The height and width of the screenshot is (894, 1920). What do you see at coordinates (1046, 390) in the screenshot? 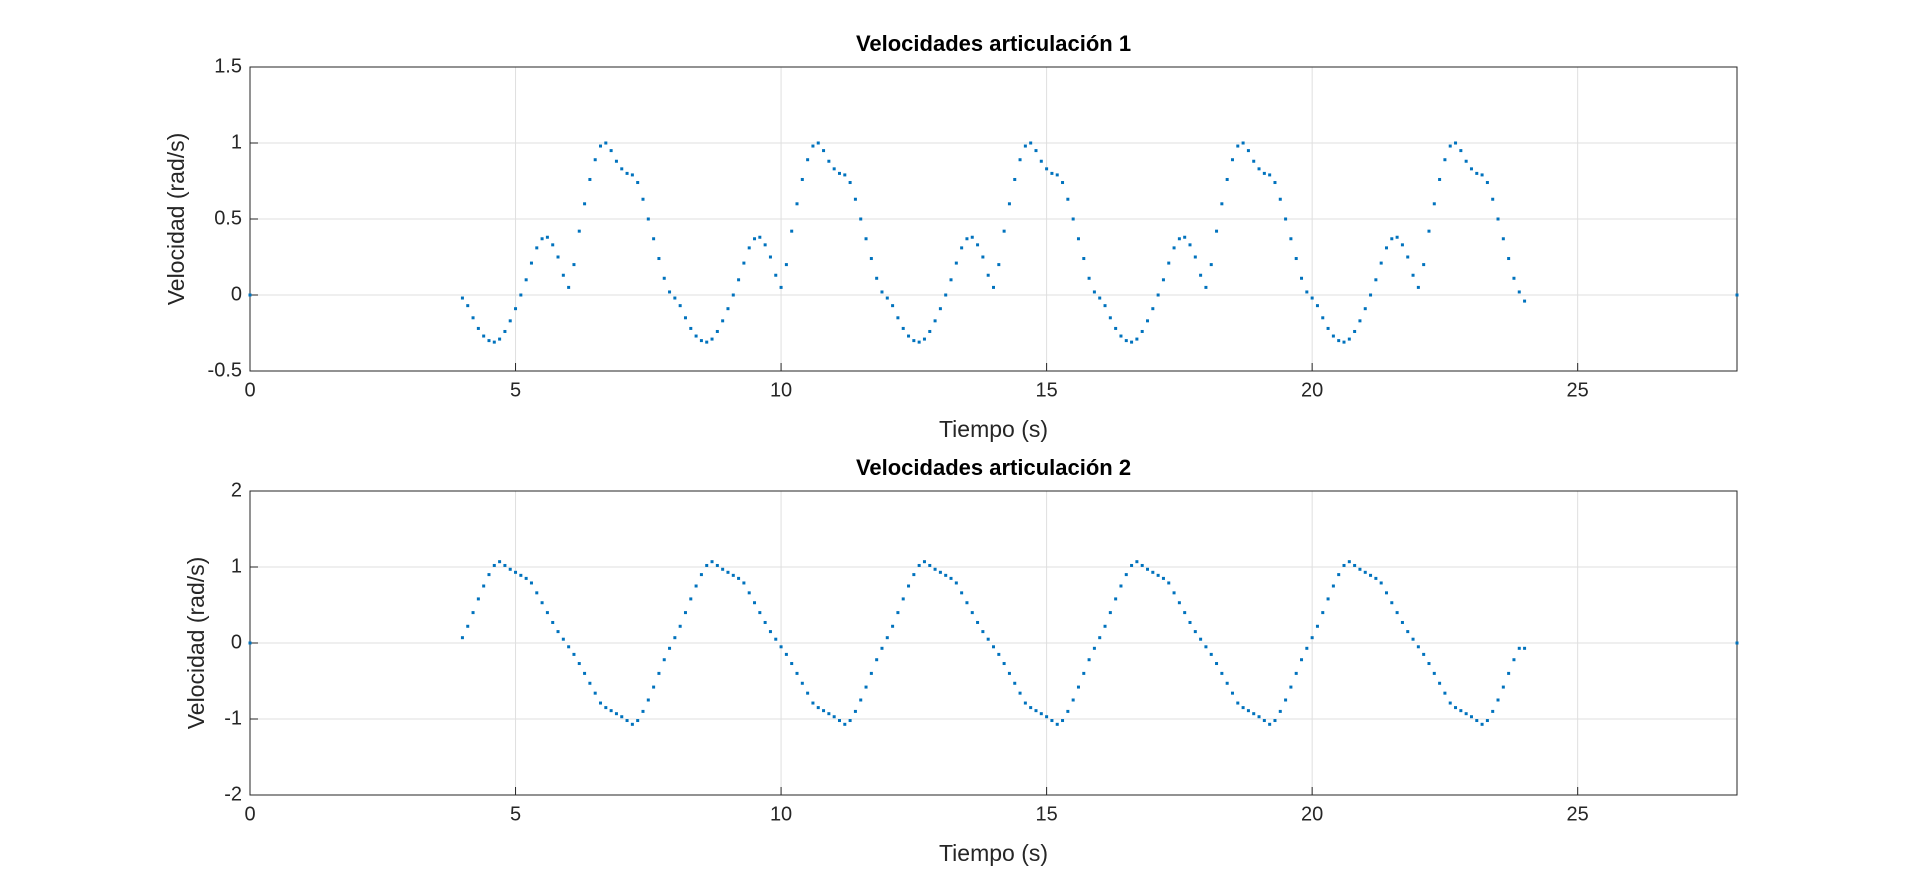
I see `x-tick-label: 15` at bounding box center [1046, 390].